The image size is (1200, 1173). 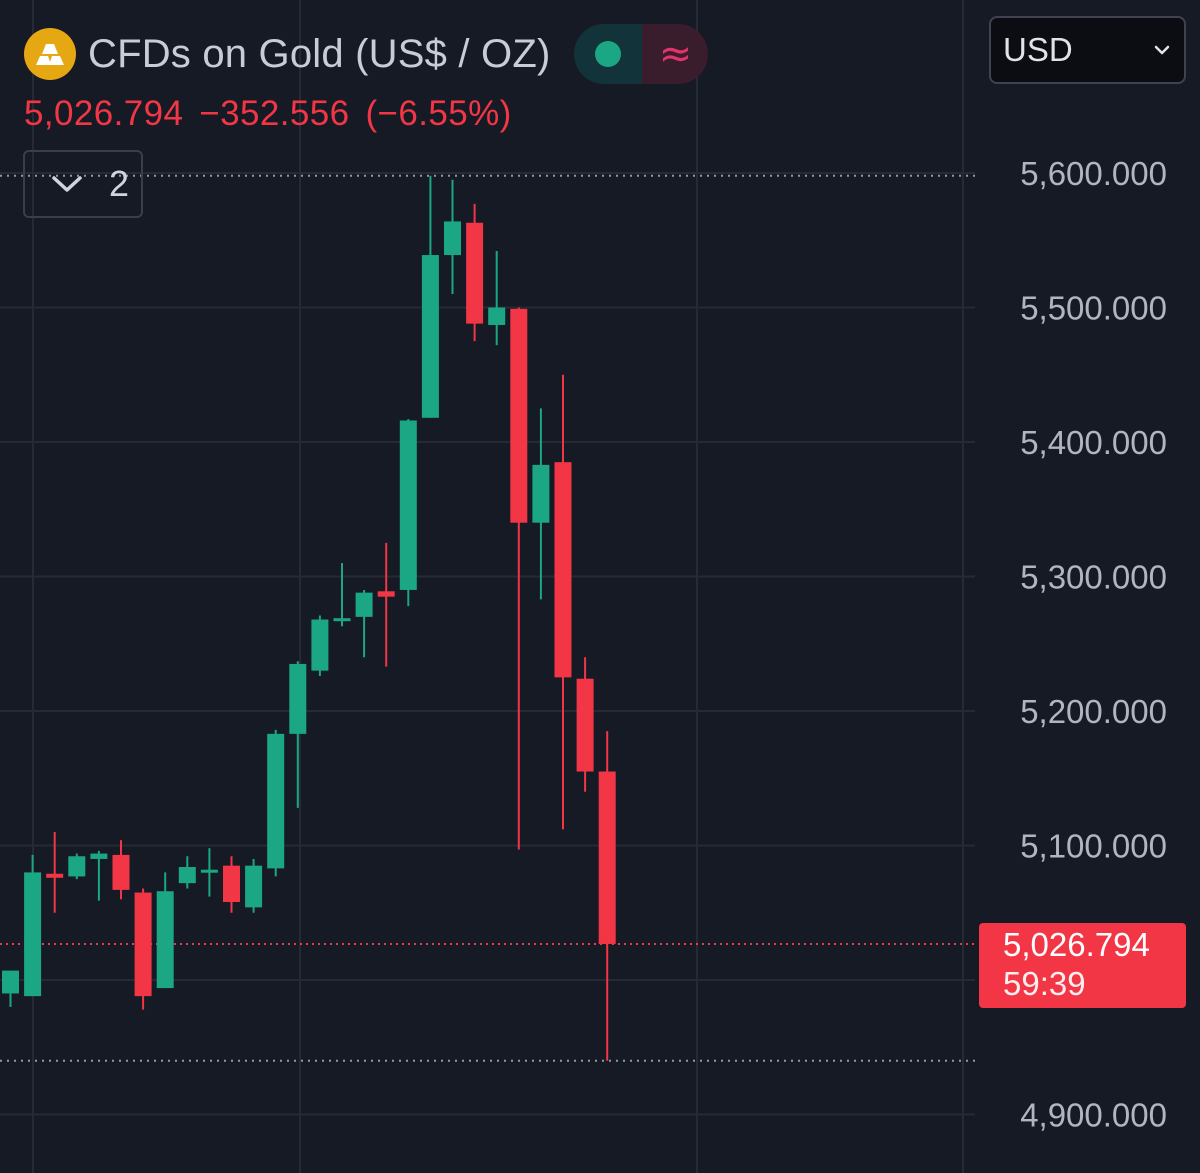 I want to click on symbol-header: CFDs on Gold (US$ / OZ) ≈, so click(x=366, y=54).